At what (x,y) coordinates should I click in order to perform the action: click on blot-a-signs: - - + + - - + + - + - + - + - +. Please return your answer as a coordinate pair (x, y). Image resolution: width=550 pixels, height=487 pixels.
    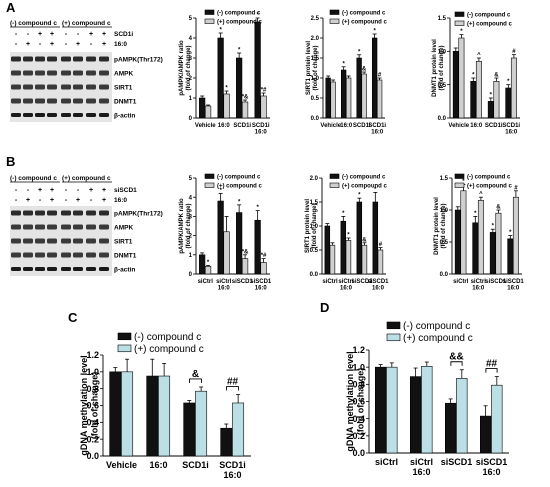
    Looking at the image, I should click on (60, 39).